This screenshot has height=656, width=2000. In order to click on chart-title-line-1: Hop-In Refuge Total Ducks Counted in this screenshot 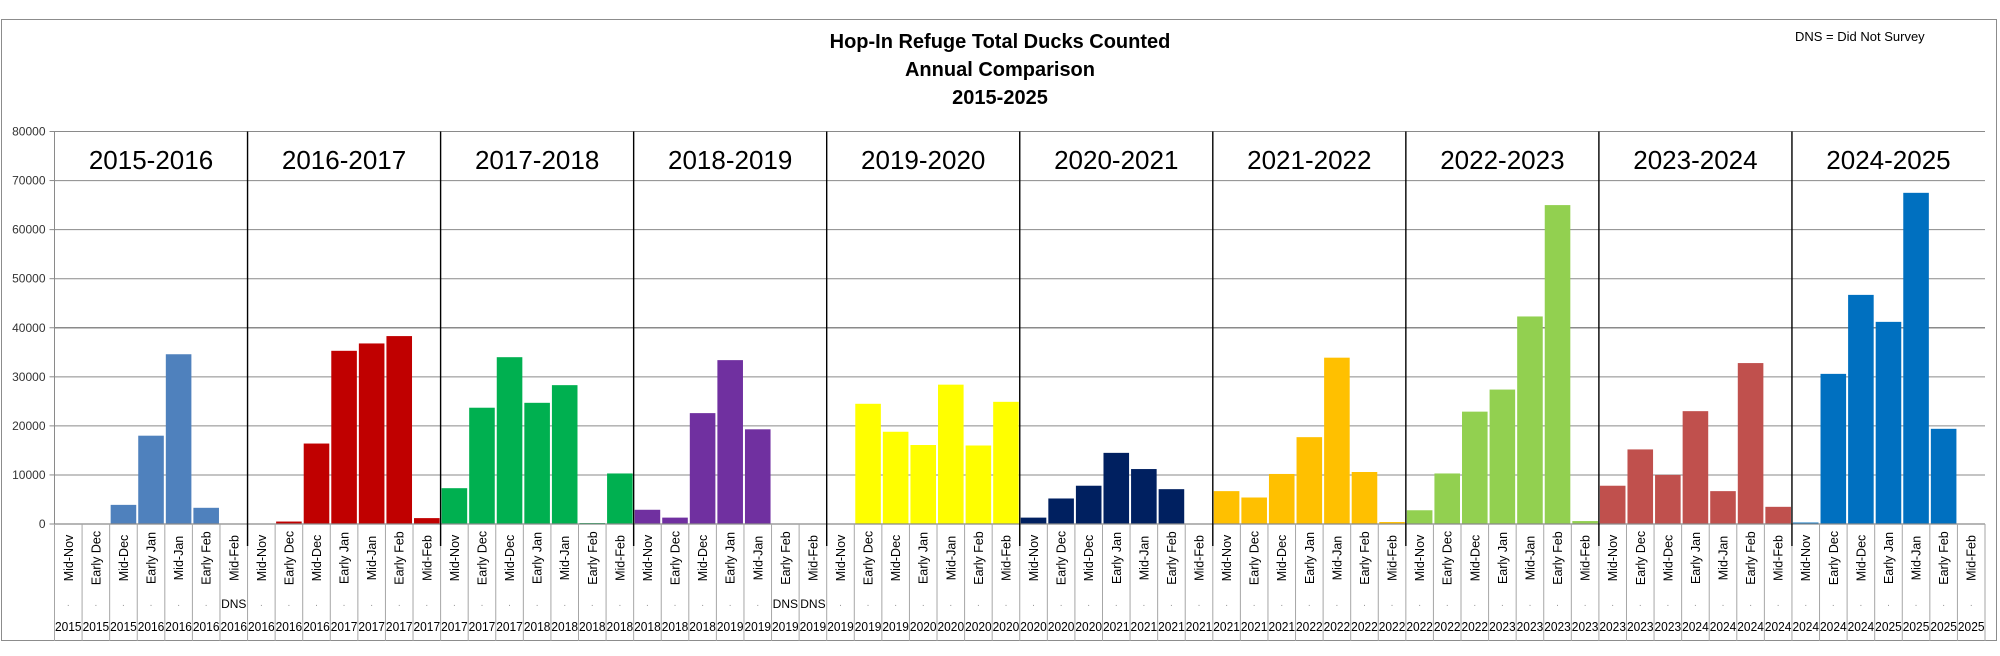, I will do `click(1000, 42)`.